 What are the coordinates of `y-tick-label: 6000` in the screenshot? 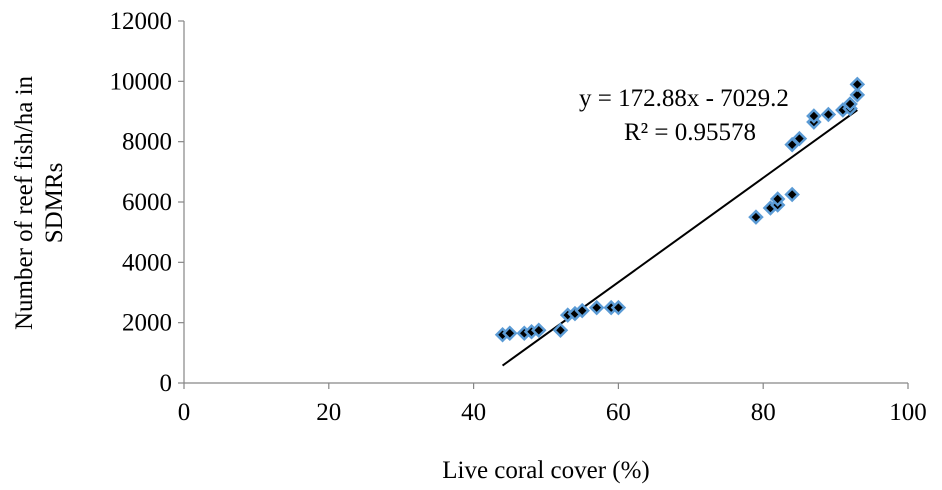 It's located at (147, 202).